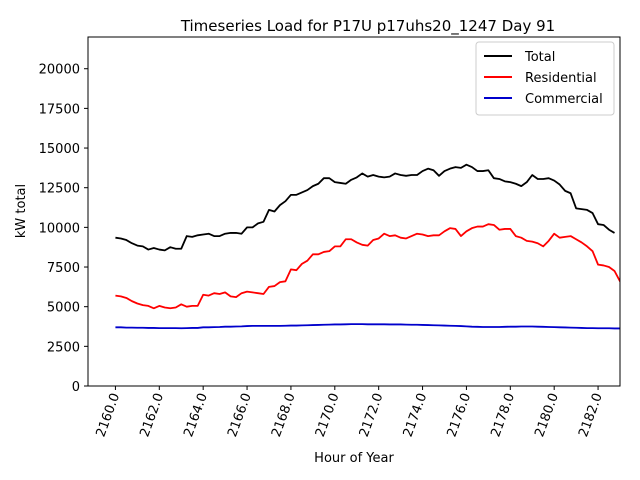 The width and height of the screenshot is (640, 480). Describe the element at coordinates (59, 70) in the screenshot. I see `y-tick-label: 20000` at that location.